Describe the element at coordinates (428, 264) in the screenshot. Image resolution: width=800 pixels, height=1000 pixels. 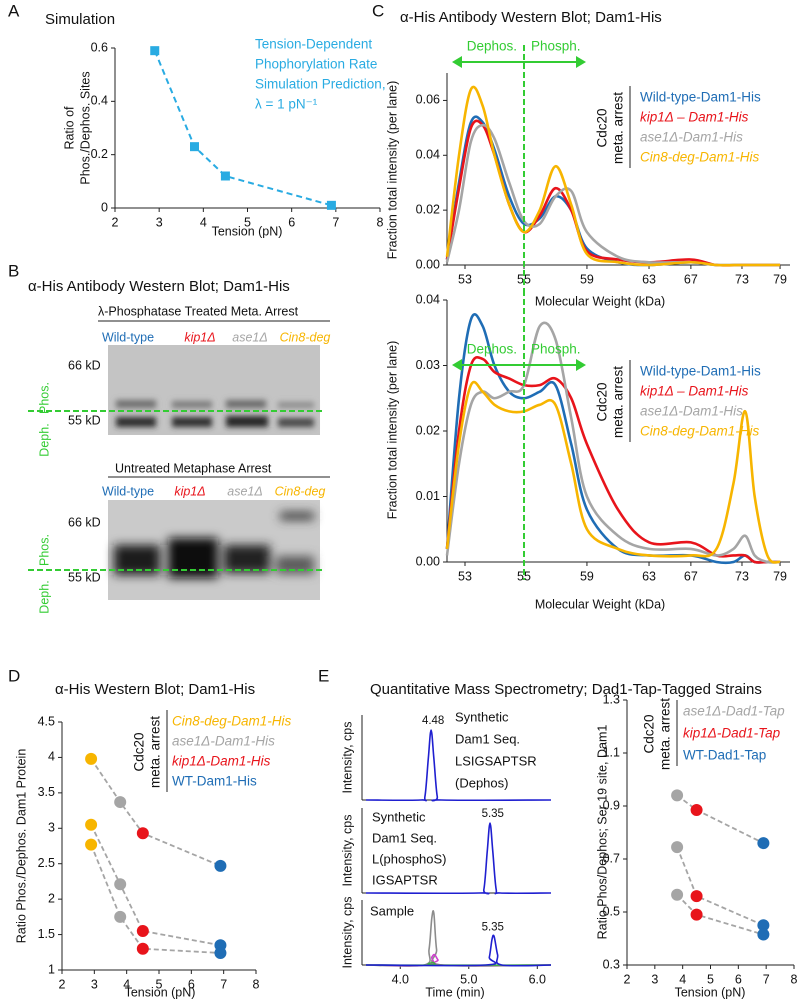
I see `y-tick-label: 0.00` at that location.